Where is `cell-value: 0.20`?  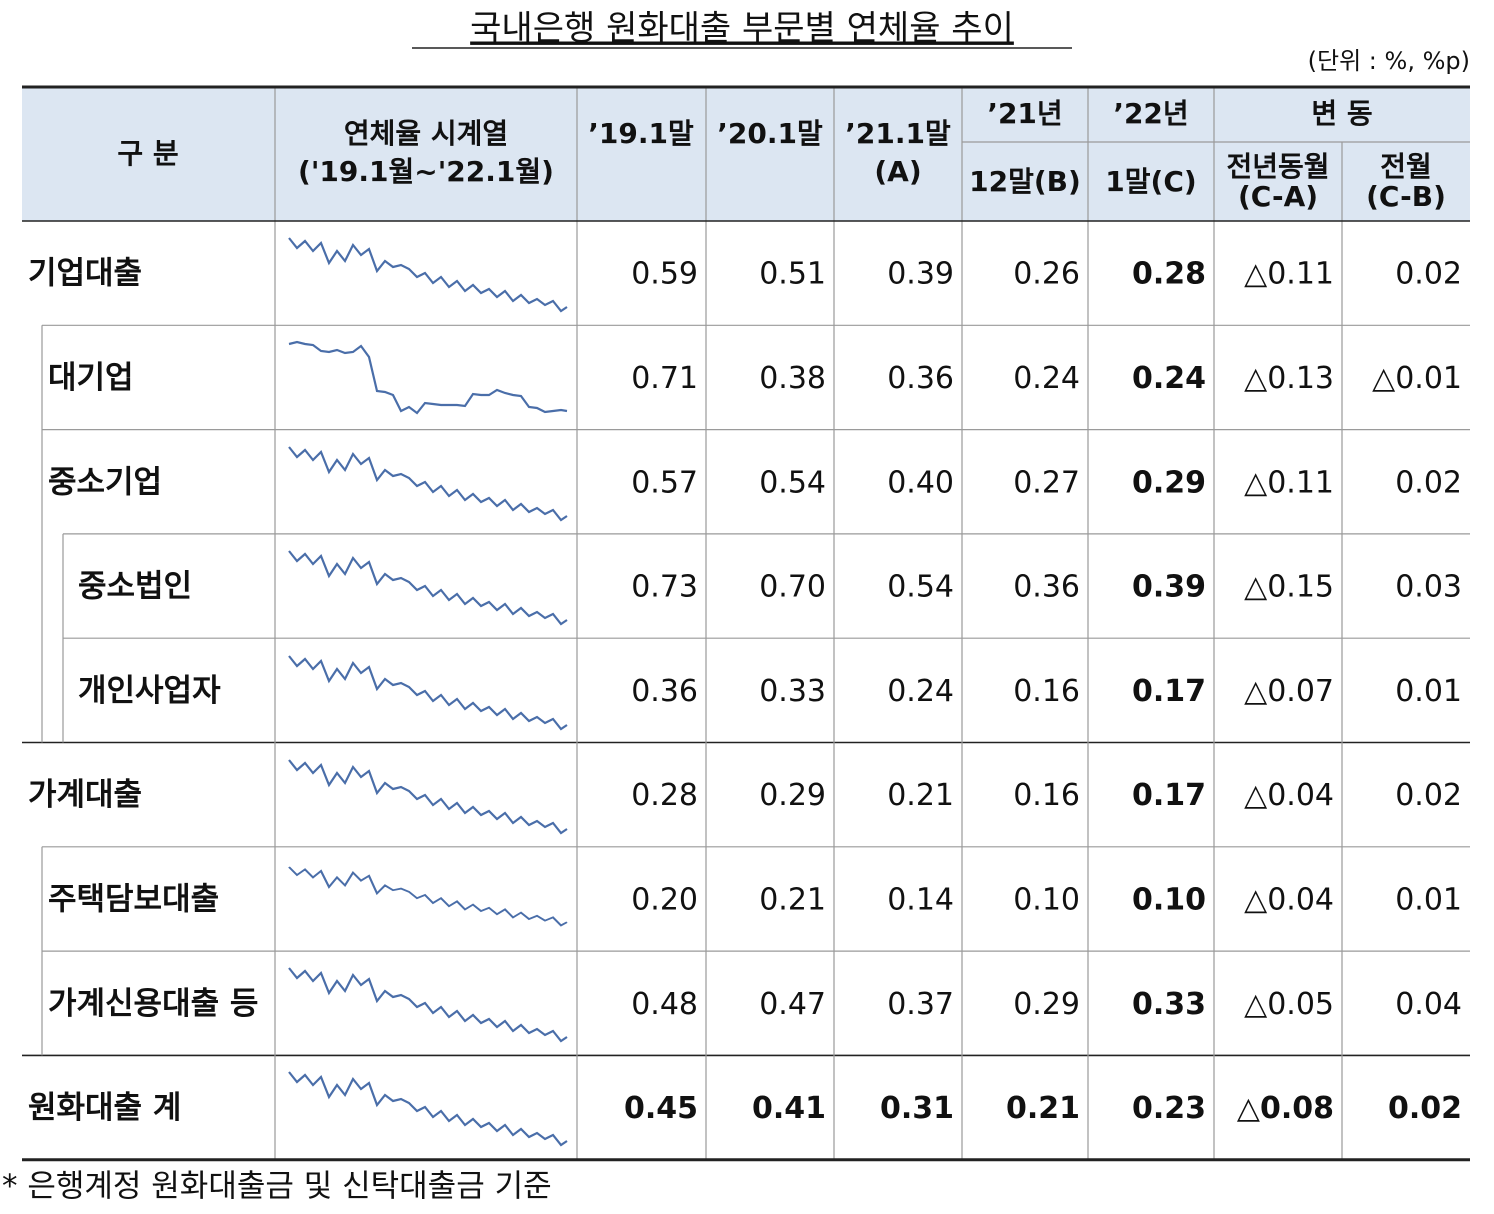 cell-value: 0.20 is located at coordinates (664, 899).